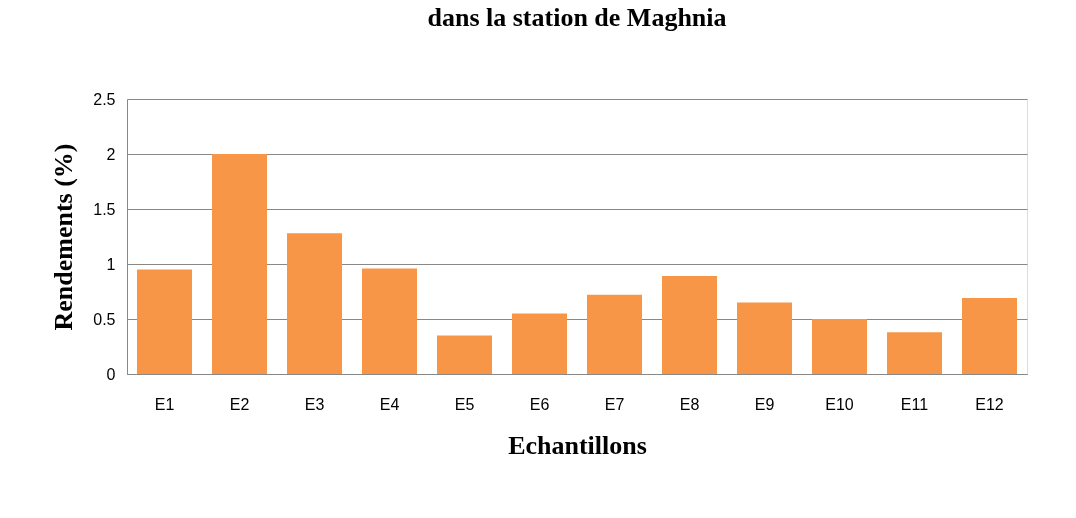  I want to click on x-axis-title: Echantillons, so click(577, 445).